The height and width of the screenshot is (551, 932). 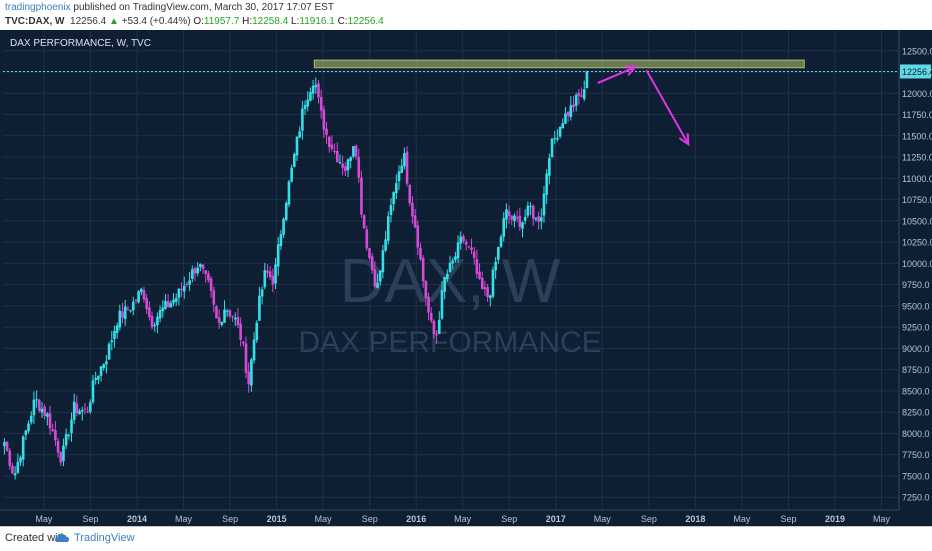 I want to click on tradingview-brand: TradingView, so click(x=104, y=538).